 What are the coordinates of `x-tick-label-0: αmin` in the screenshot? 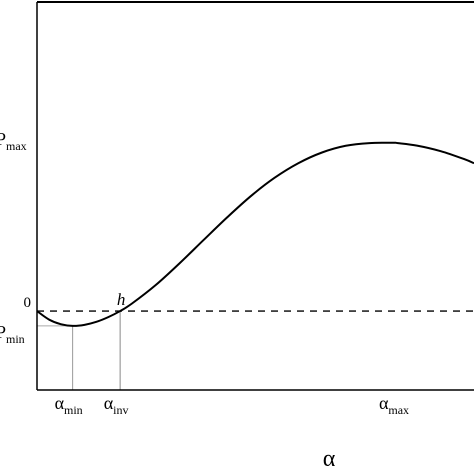 It's located at (69, 405).